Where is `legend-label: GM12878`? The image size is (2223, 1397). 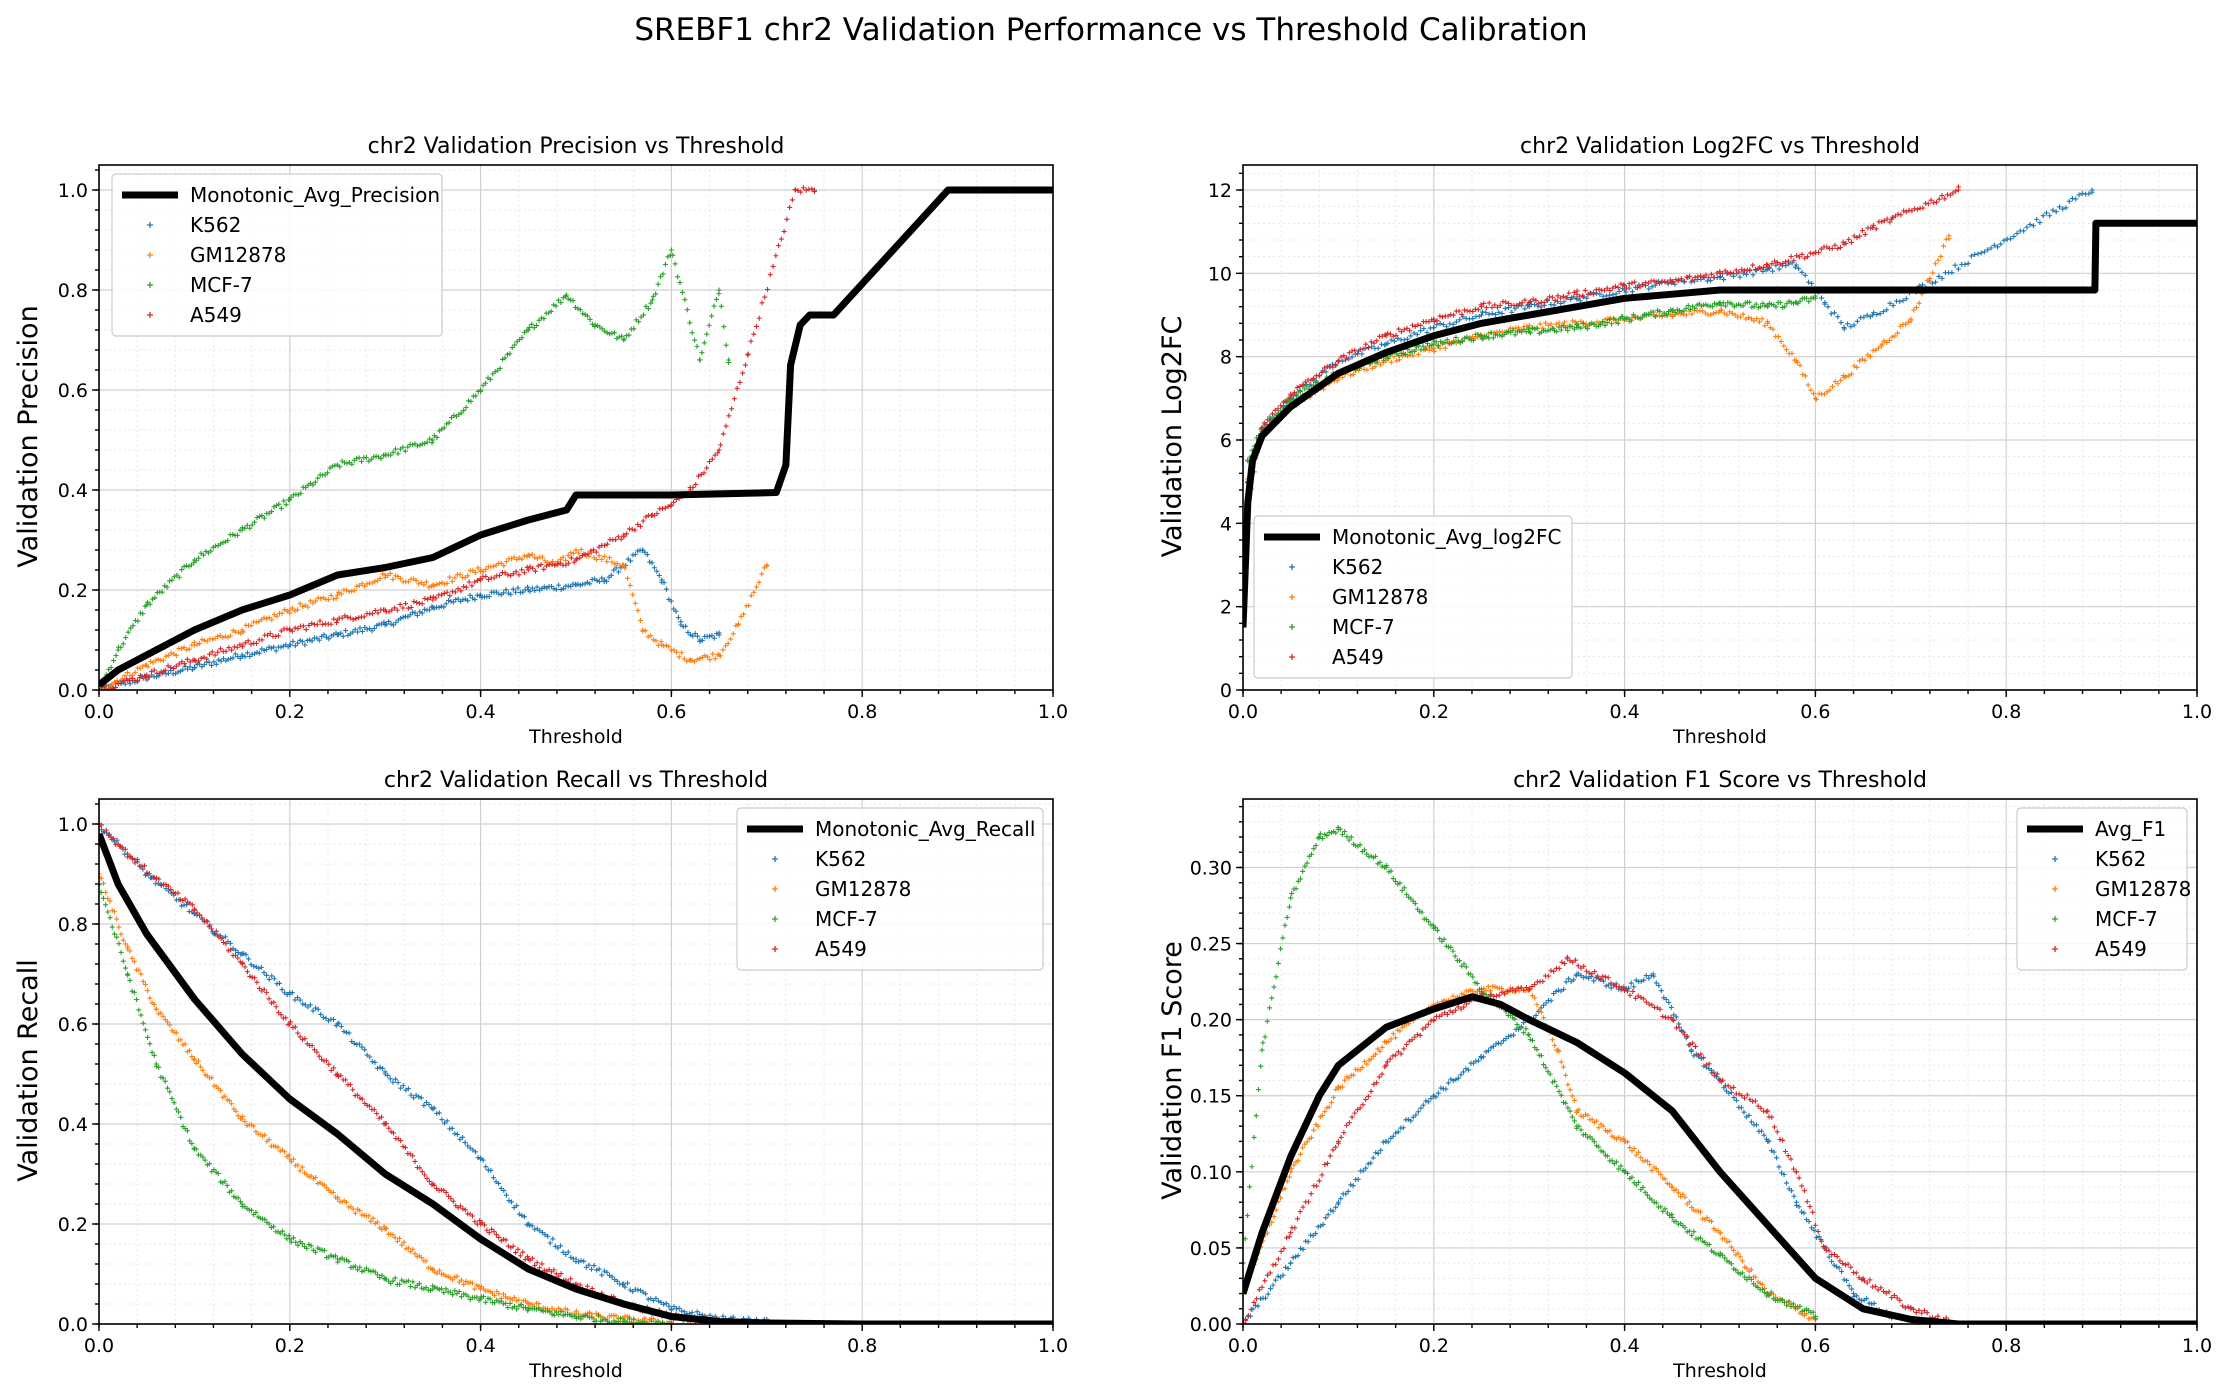
legend-label: GM12878 is located at coordinates (863, 889).